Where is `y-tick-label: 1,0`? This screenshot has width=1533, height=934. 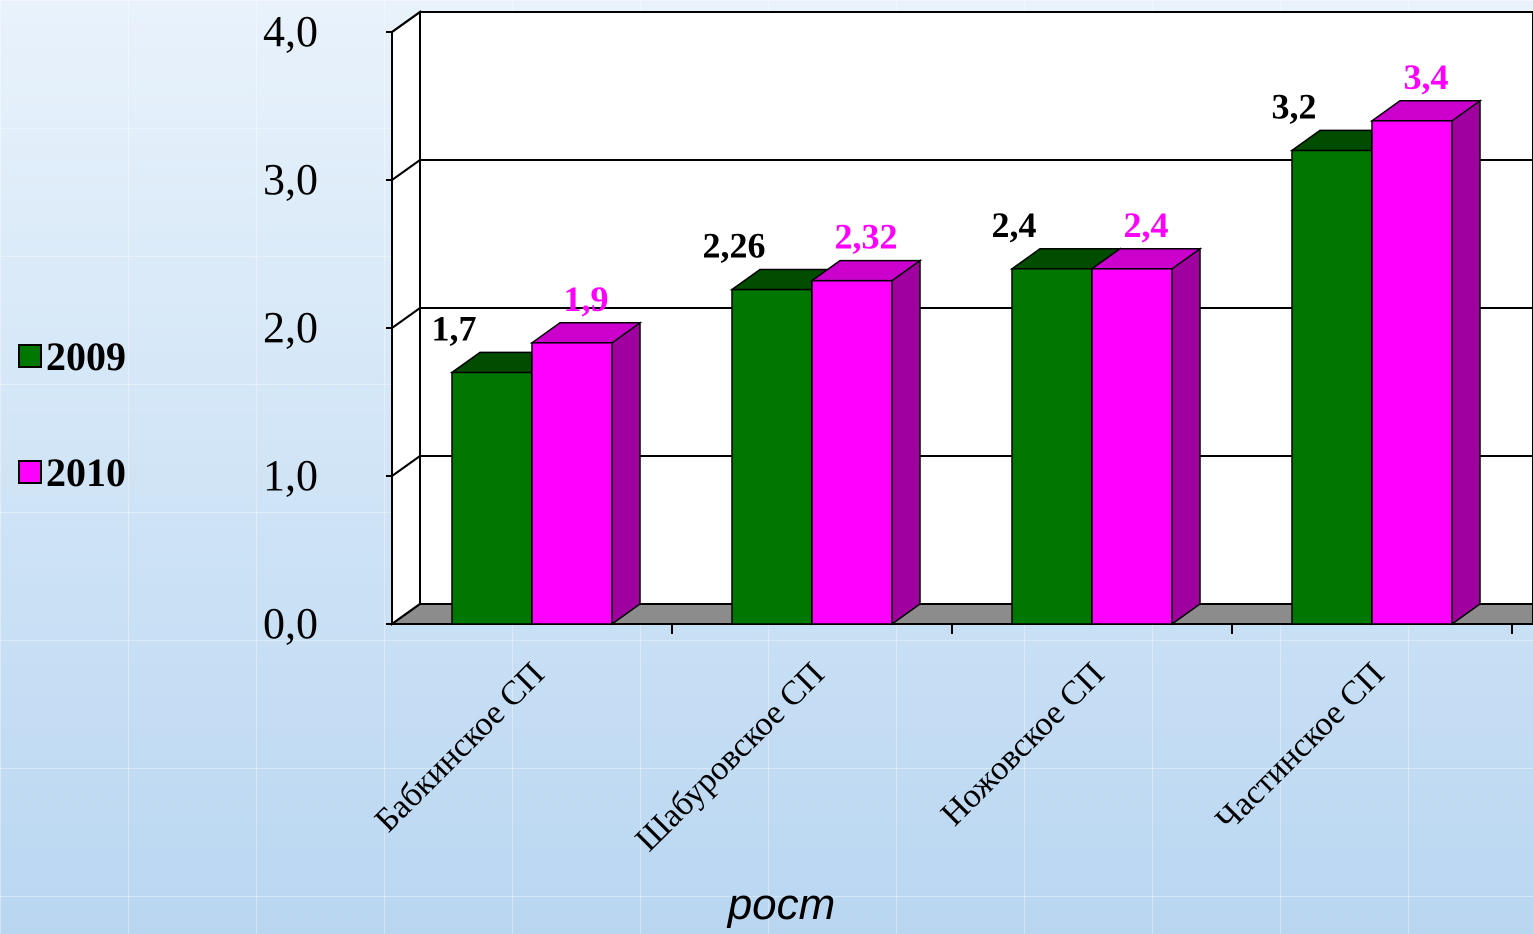
y-tick-label: 1,0 is located at coordinates (290, 475).